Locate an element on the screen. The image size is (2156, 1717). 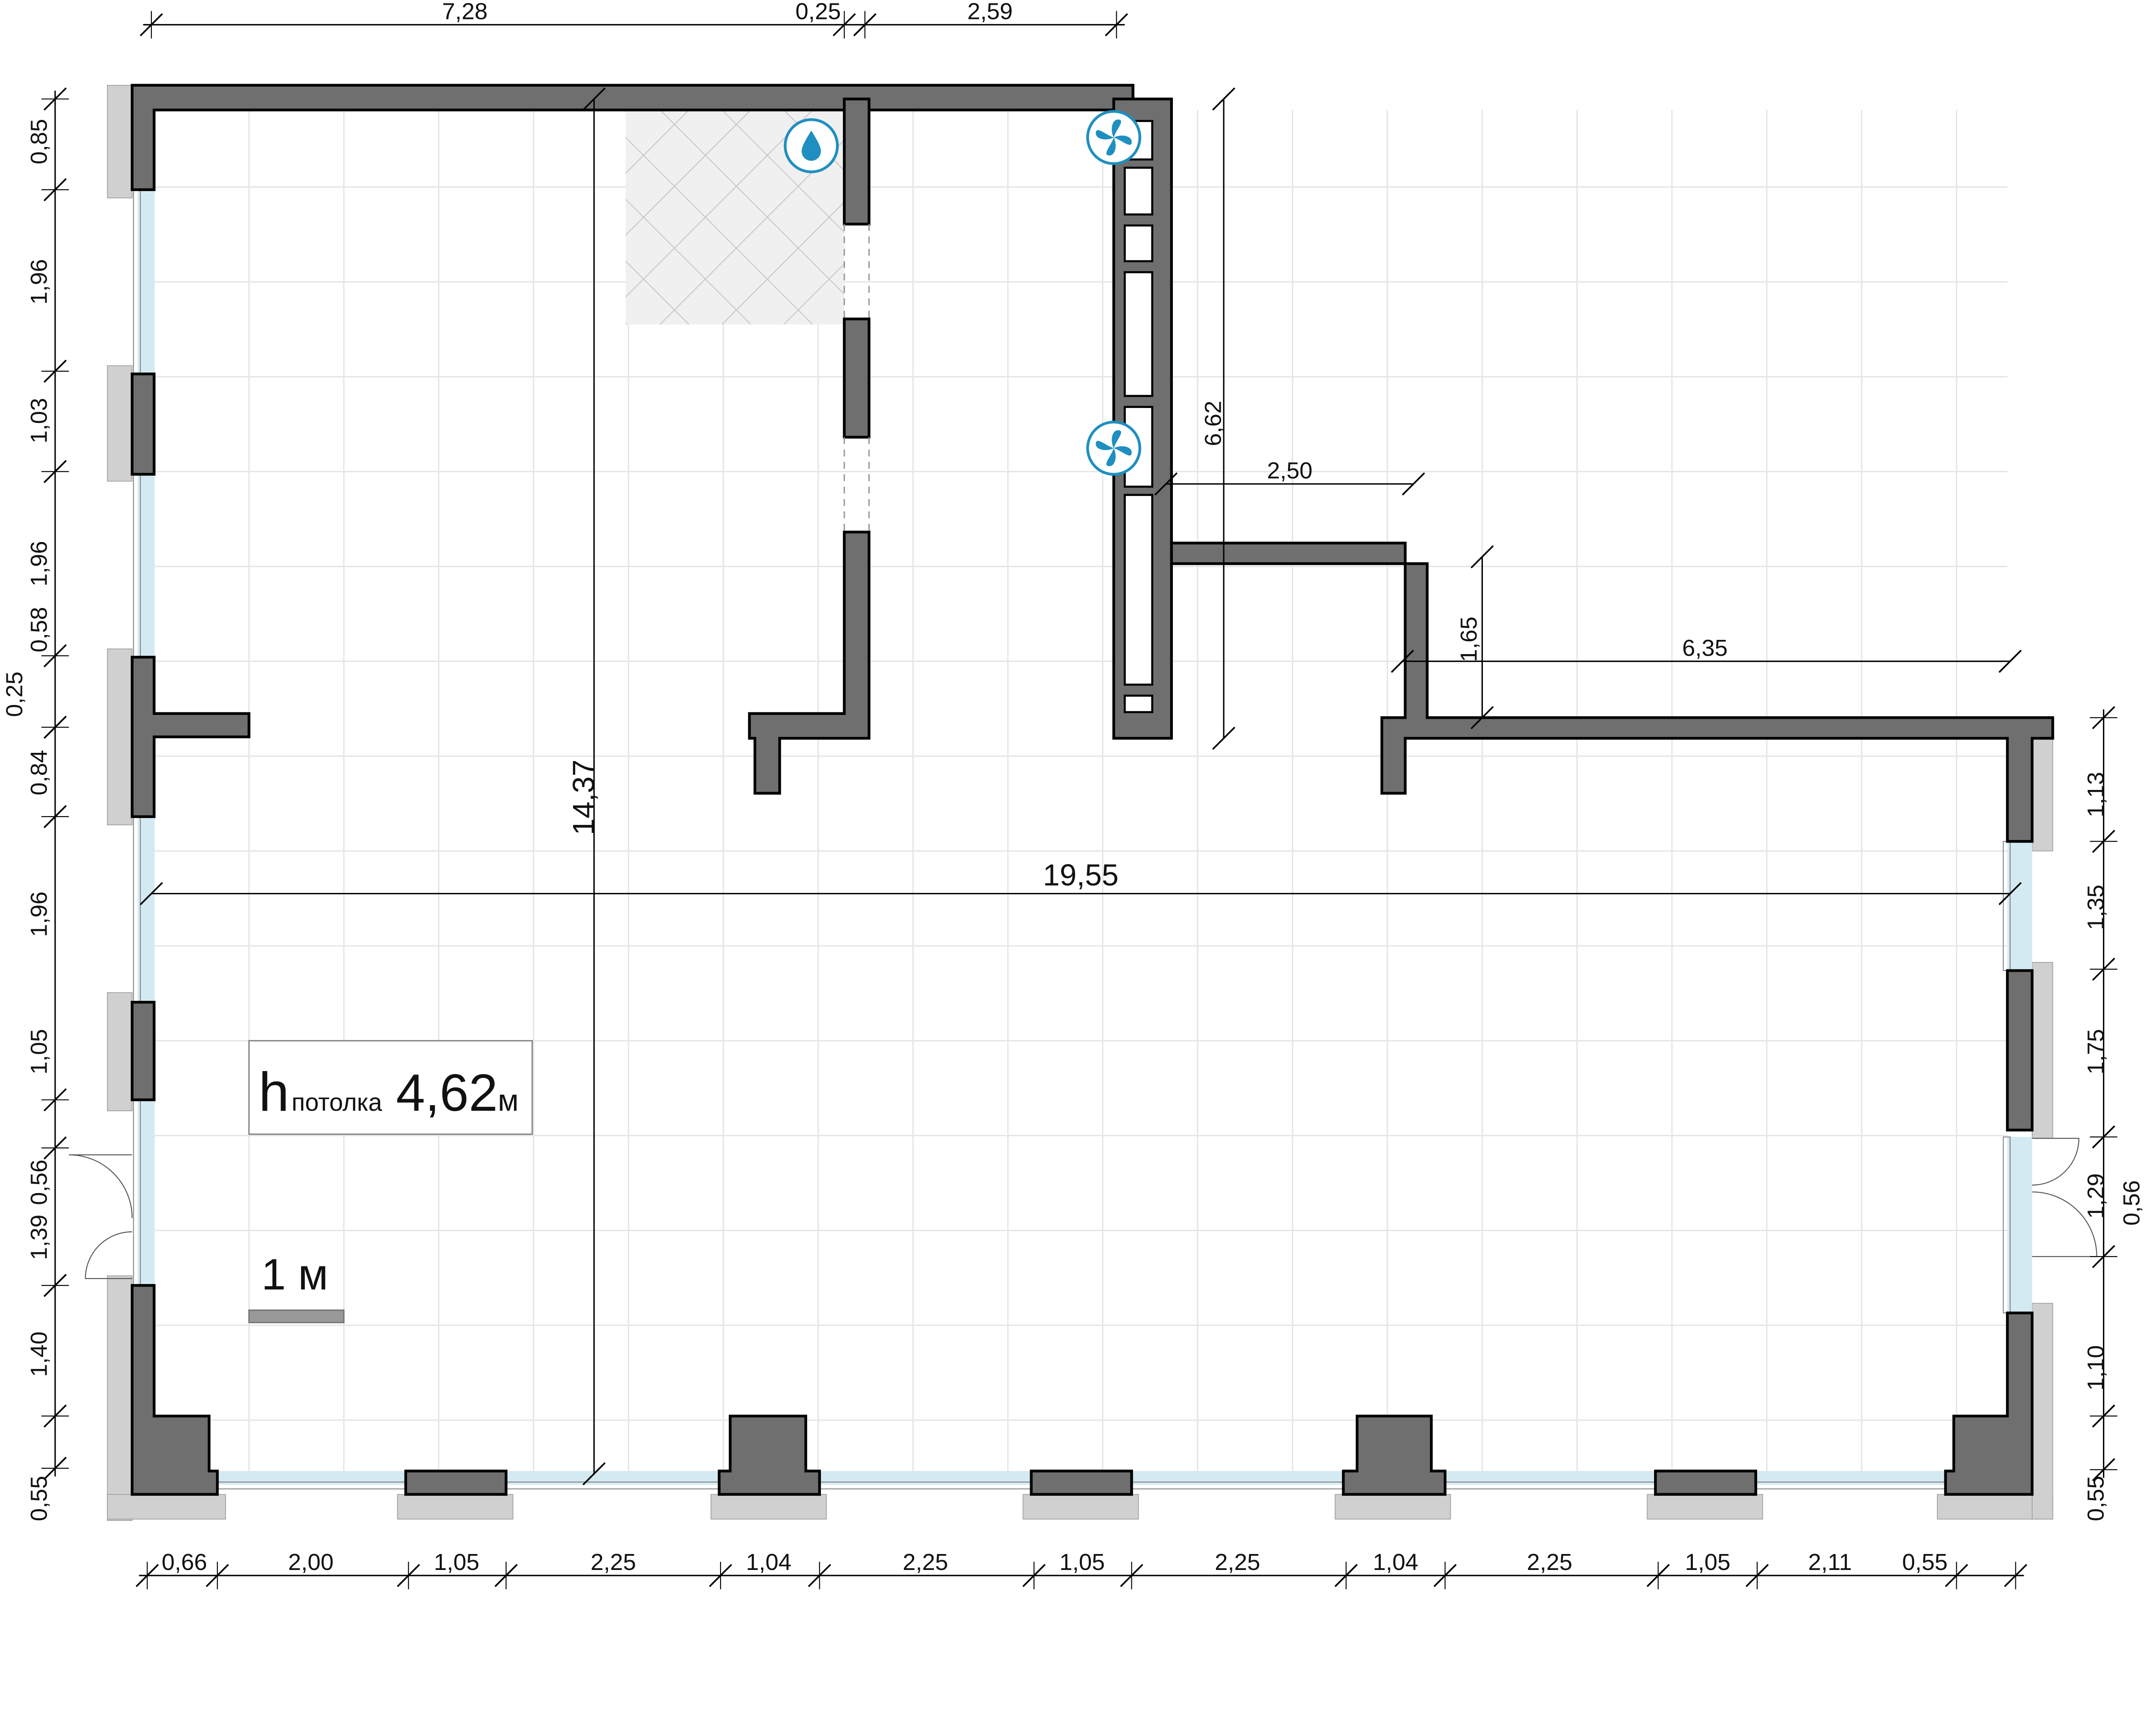
ceiling-height-label: h потолка 4,62 м is located at coordinates (390, 1087).